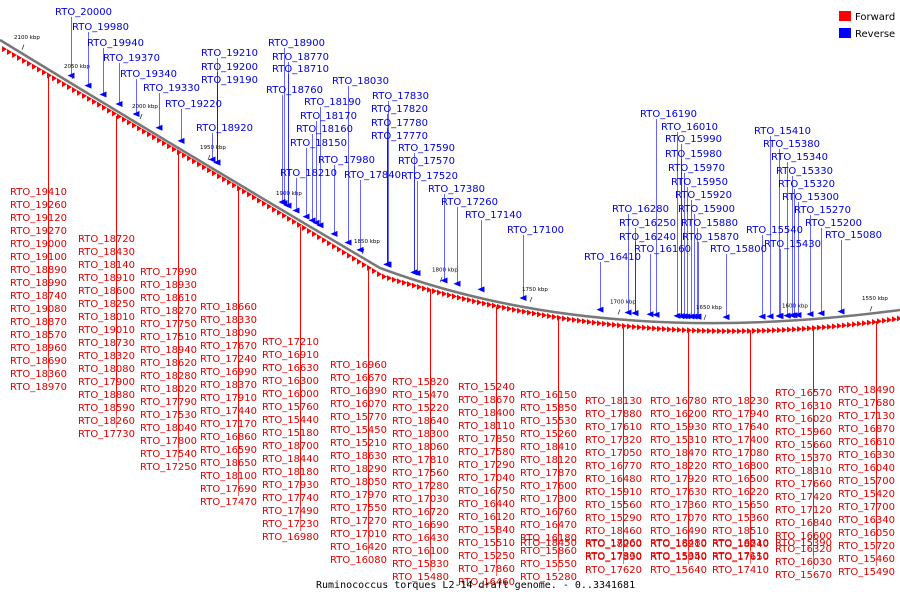  I want to click on forward-gene-label: RTO_16670, so click(358, 378).